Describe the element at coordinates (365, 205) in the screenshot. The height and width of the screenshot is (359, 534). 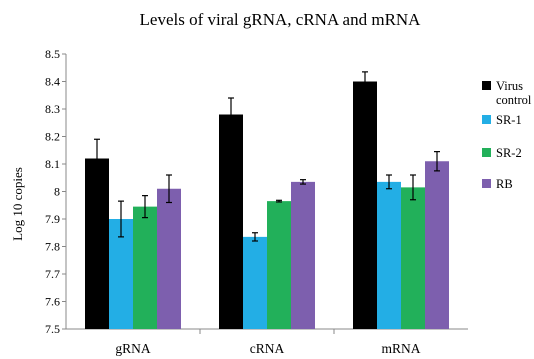
I see `bar-virus-control-mrna` at that location.